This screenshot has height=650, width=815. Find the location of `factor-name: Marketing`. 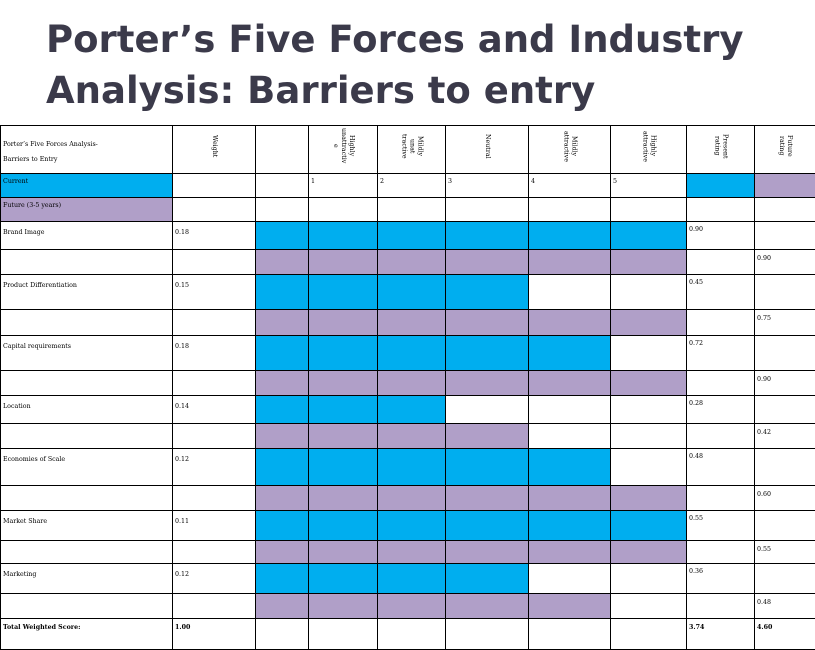

factor-name: Marketing is located at coordinates (87, 579).